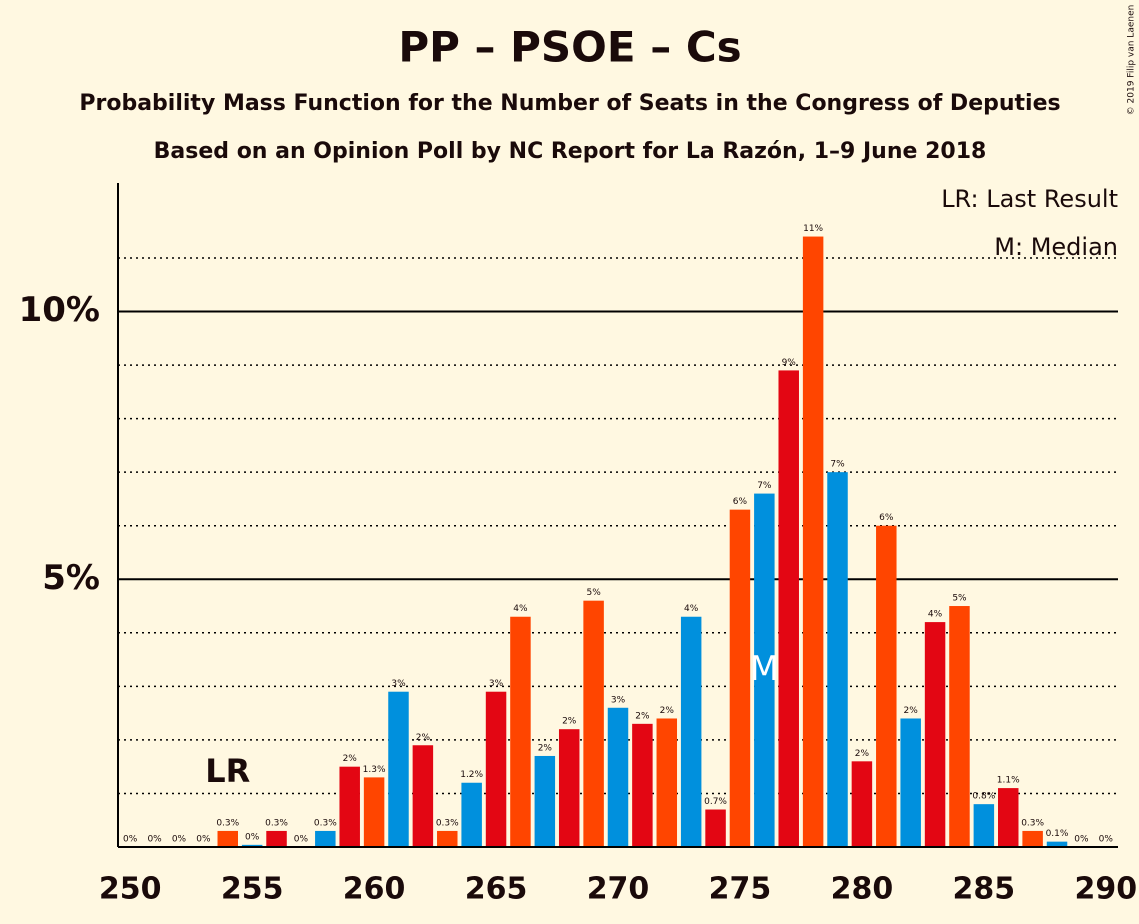 This screenshot has height=924, width=1139. I want to click on annotation: M, so click(764, 669).